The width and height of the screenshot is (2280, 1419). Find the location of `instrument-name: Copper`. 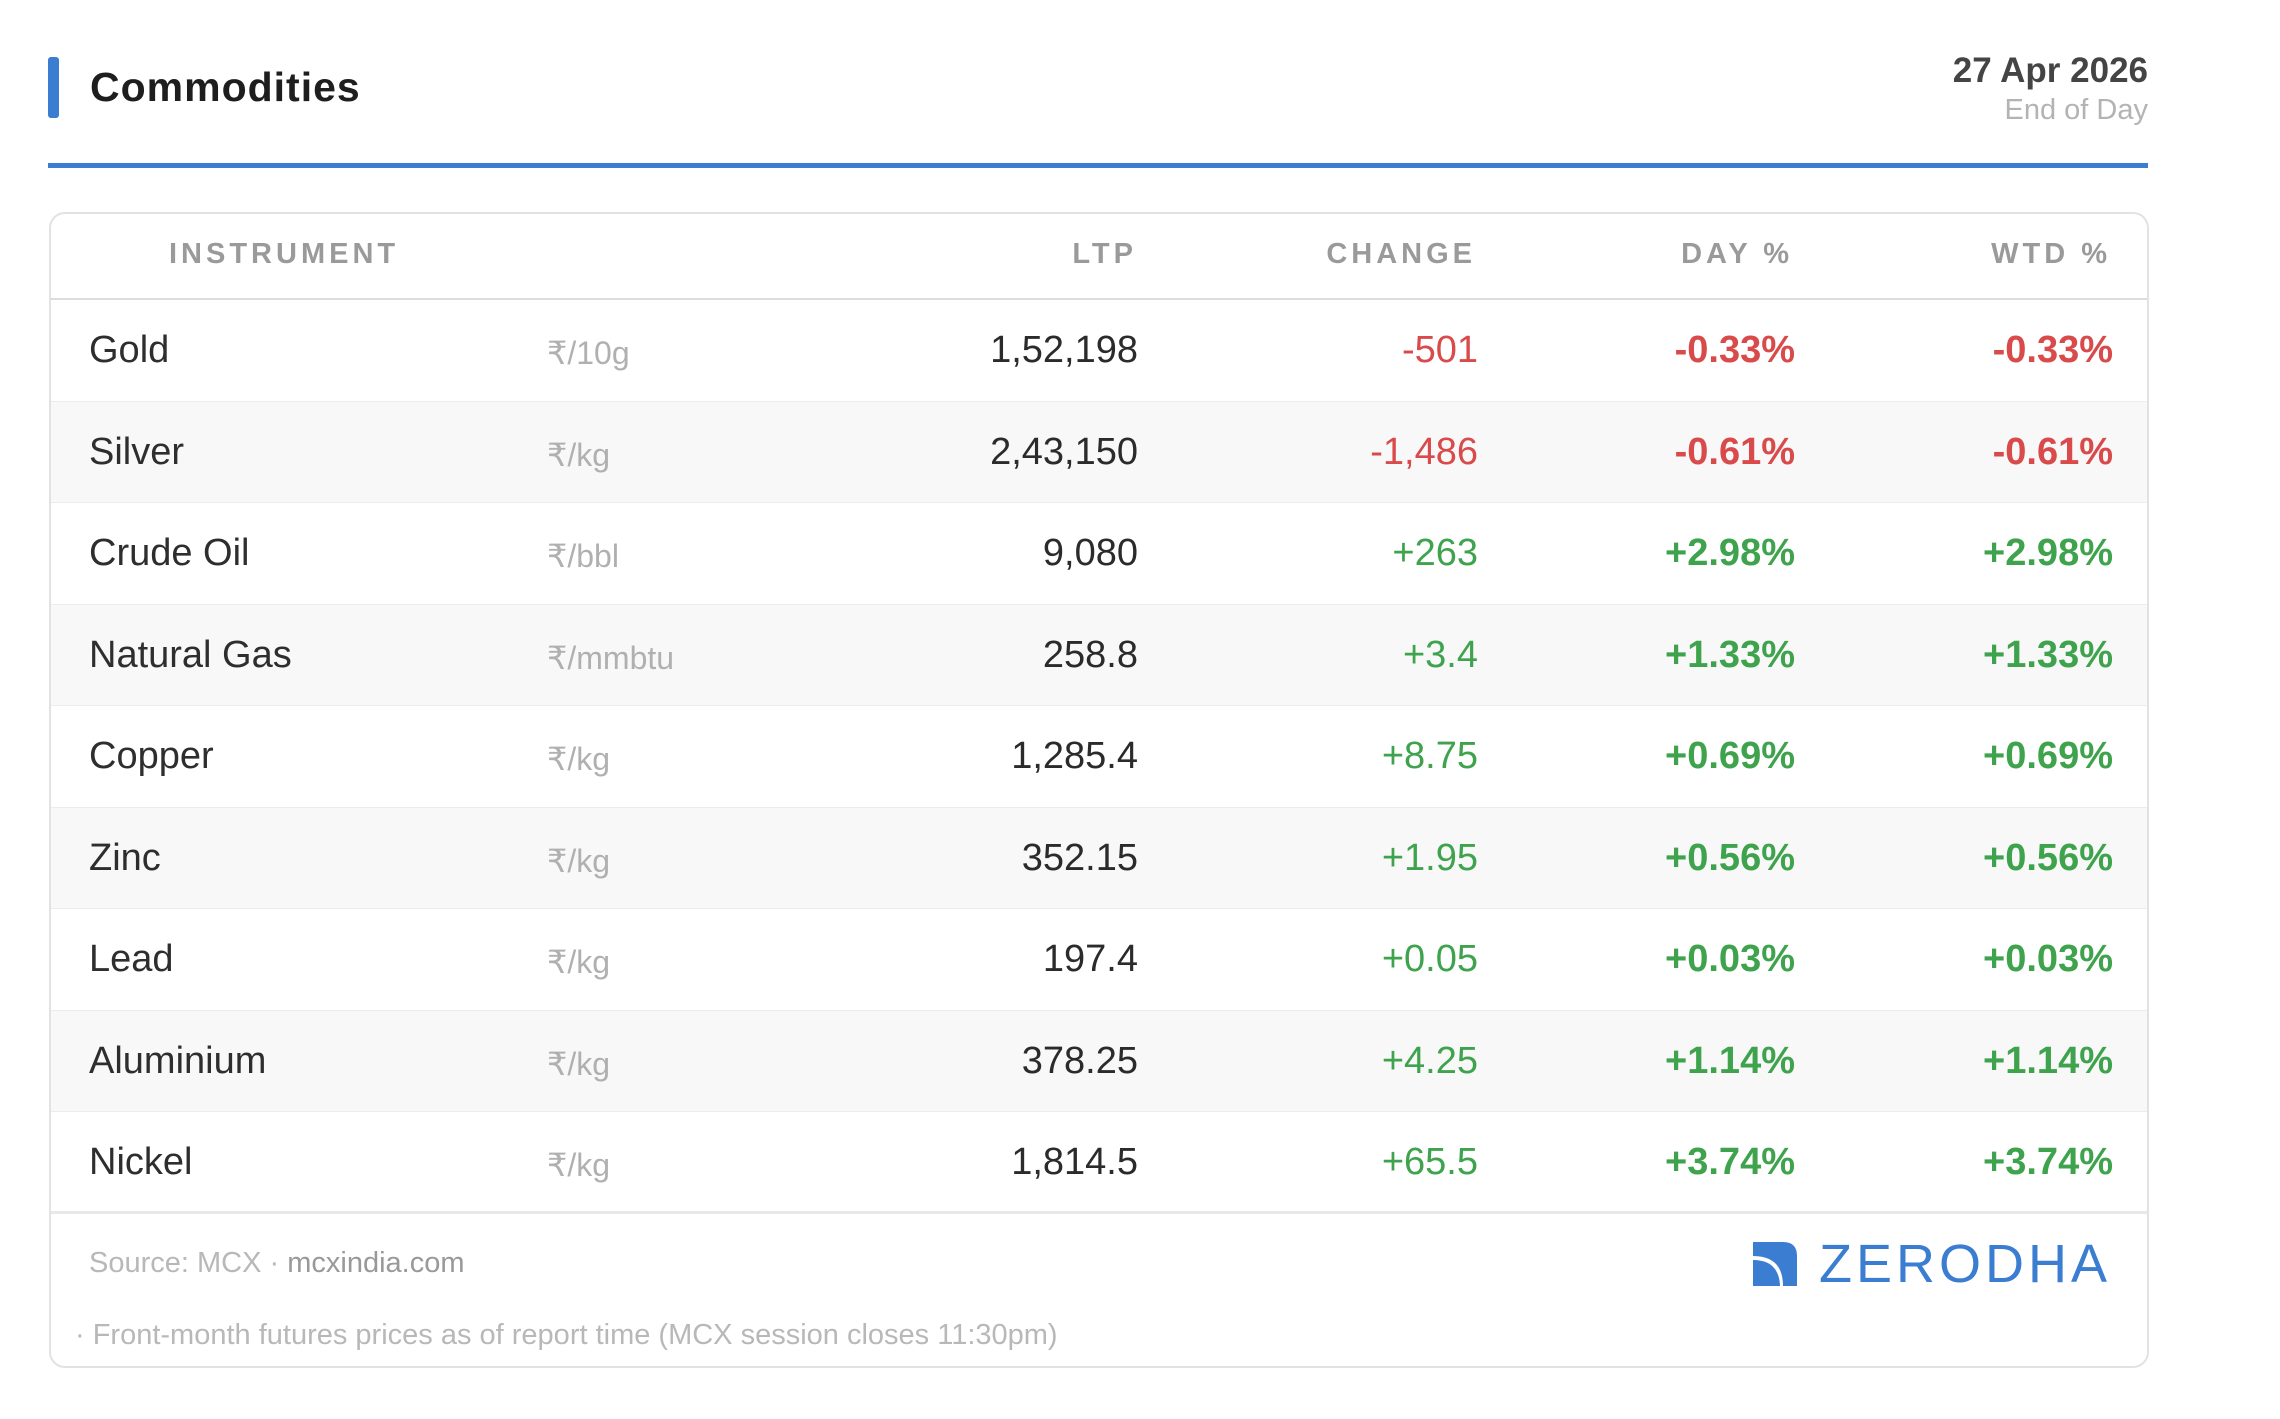

instrument-name: Copper is located at coordinates (151, 756).